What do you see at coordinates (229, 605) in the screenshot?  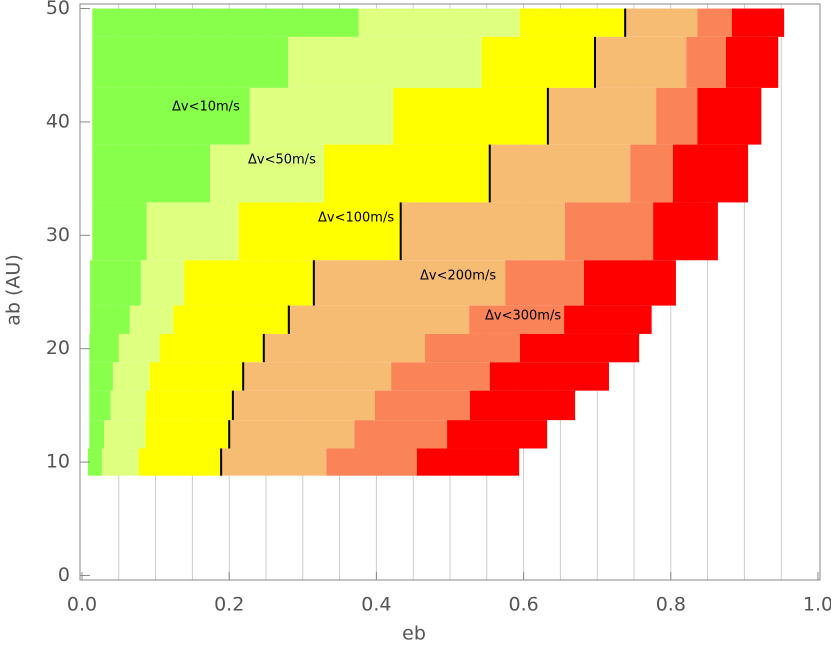 I see `x-tick-label: 0.2` at bounding box center [229, 605].